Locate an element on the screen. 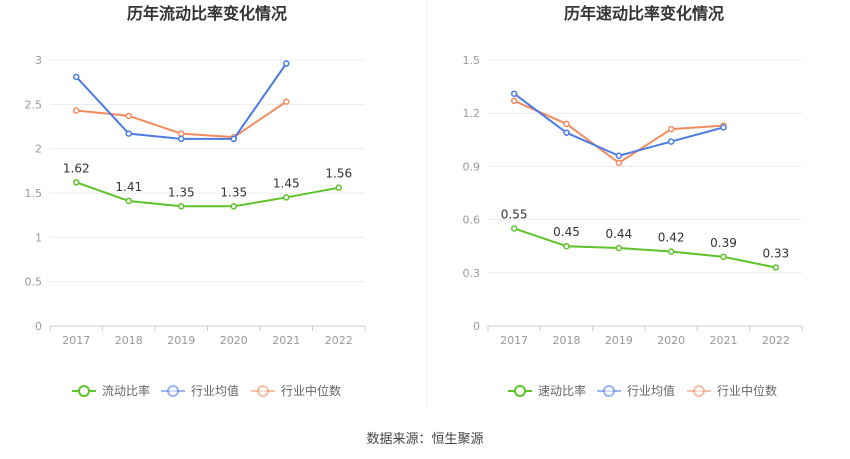  company-legend: 速动比率 is located at coordinates (547, 390).